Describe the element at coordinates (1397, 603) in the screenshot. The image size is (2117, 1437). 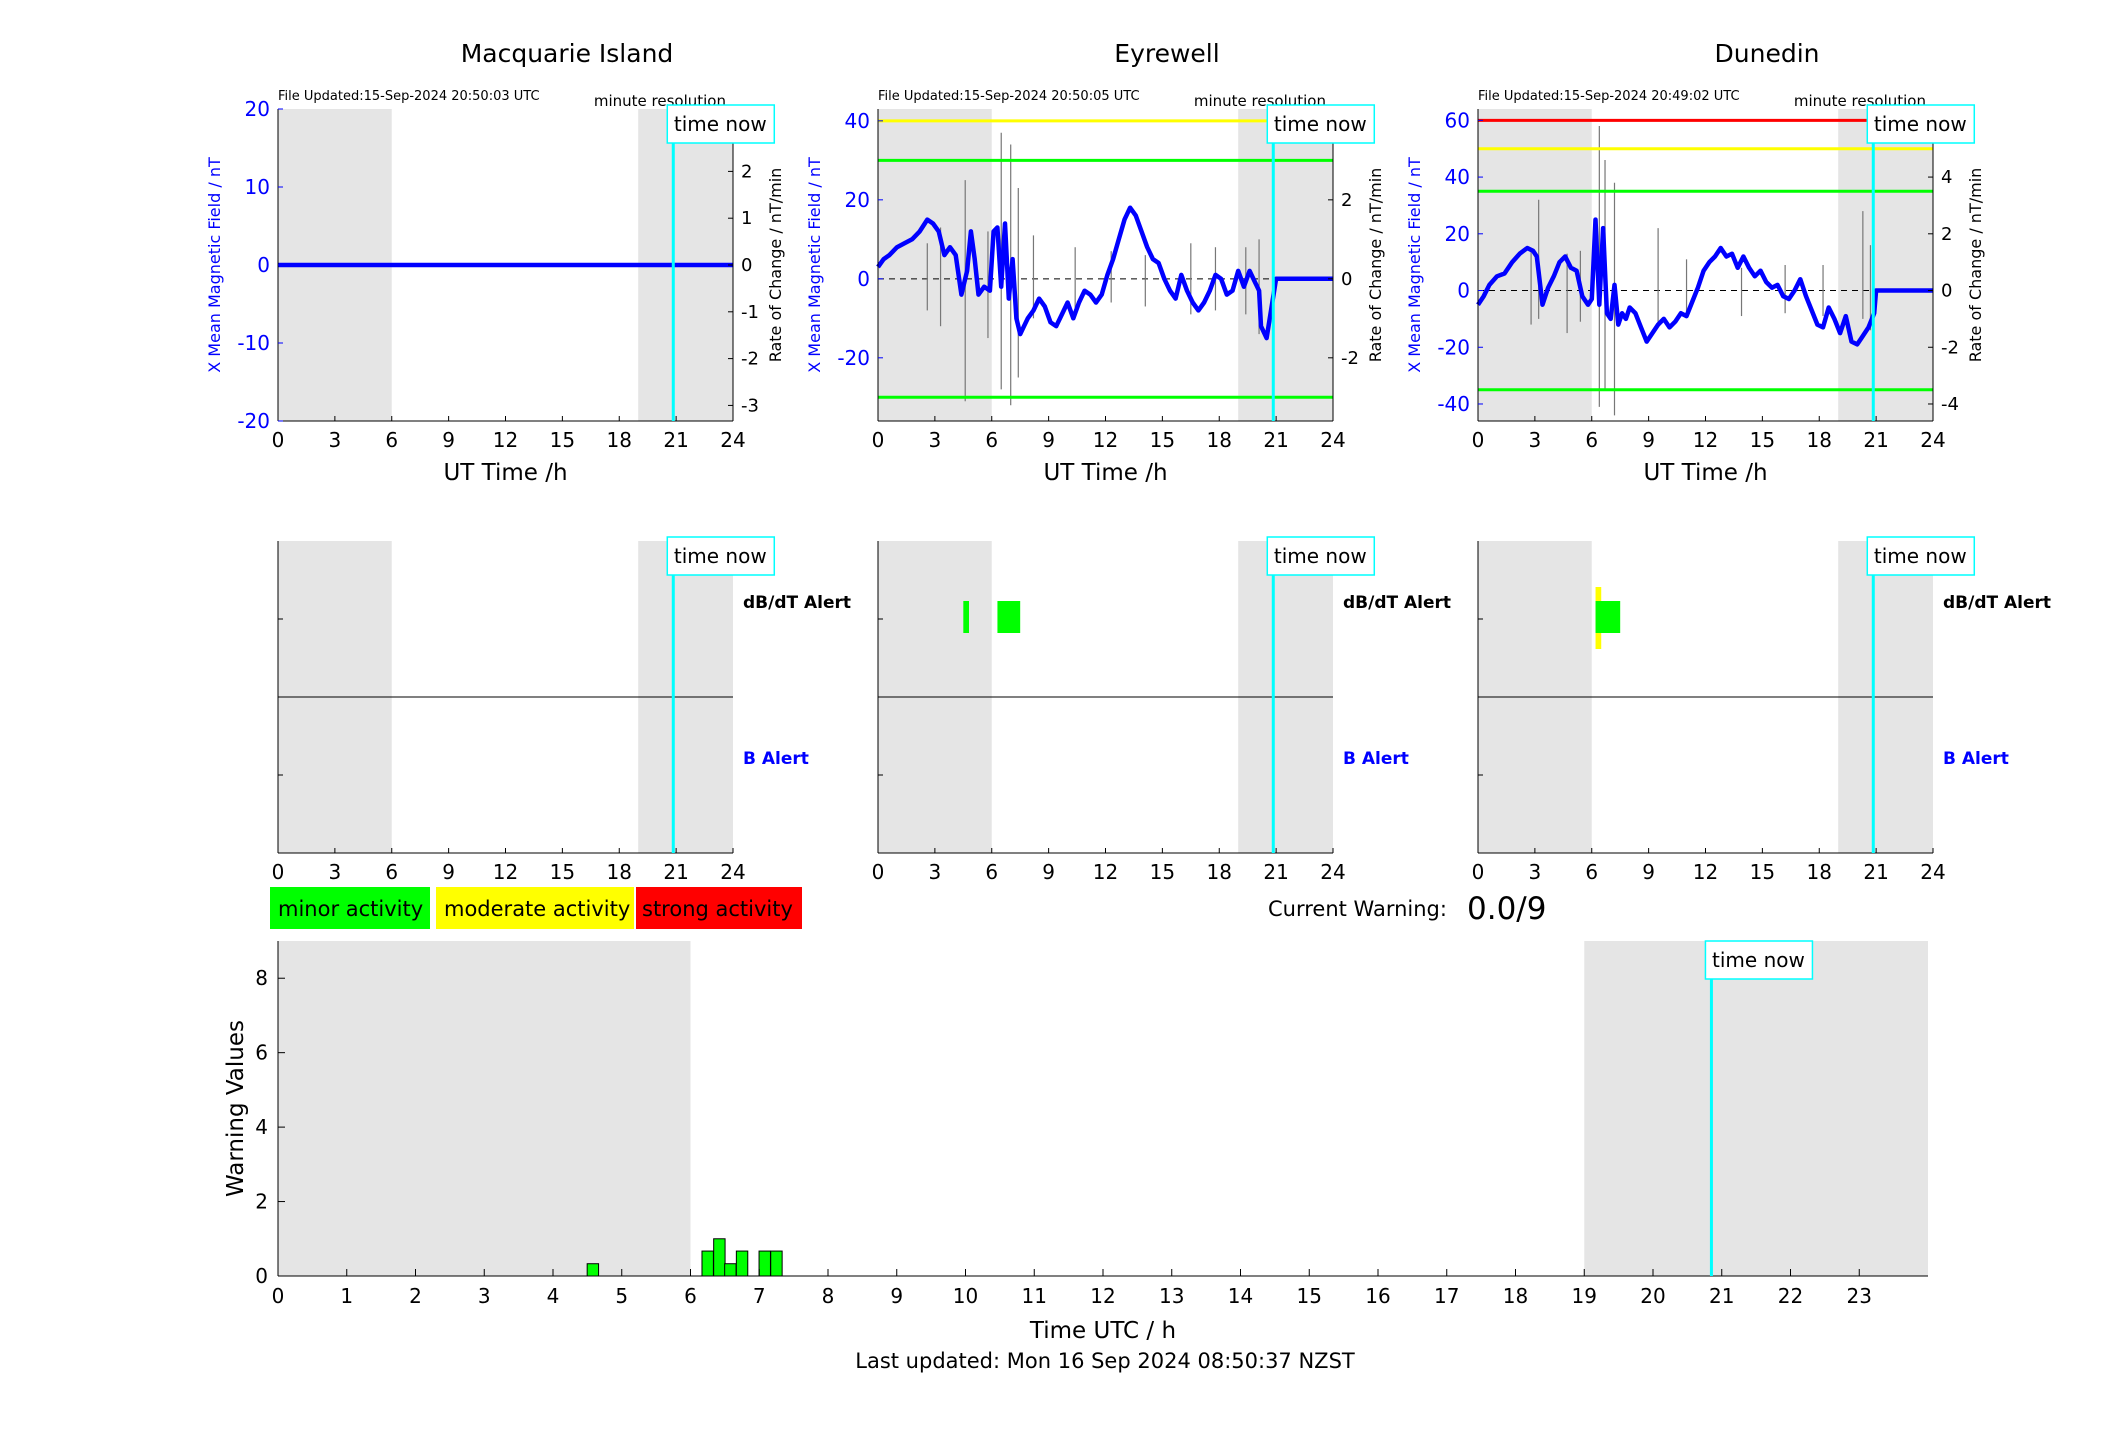
I see `dbdt-alert-label: dB/dT Alert` at that location.